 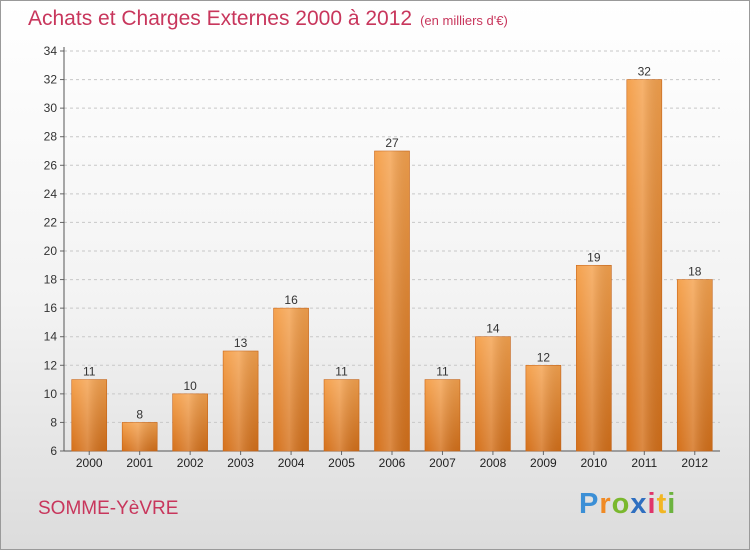 I want to click on city-name: SOMME-YèVRE, so click(x=108, y=508).